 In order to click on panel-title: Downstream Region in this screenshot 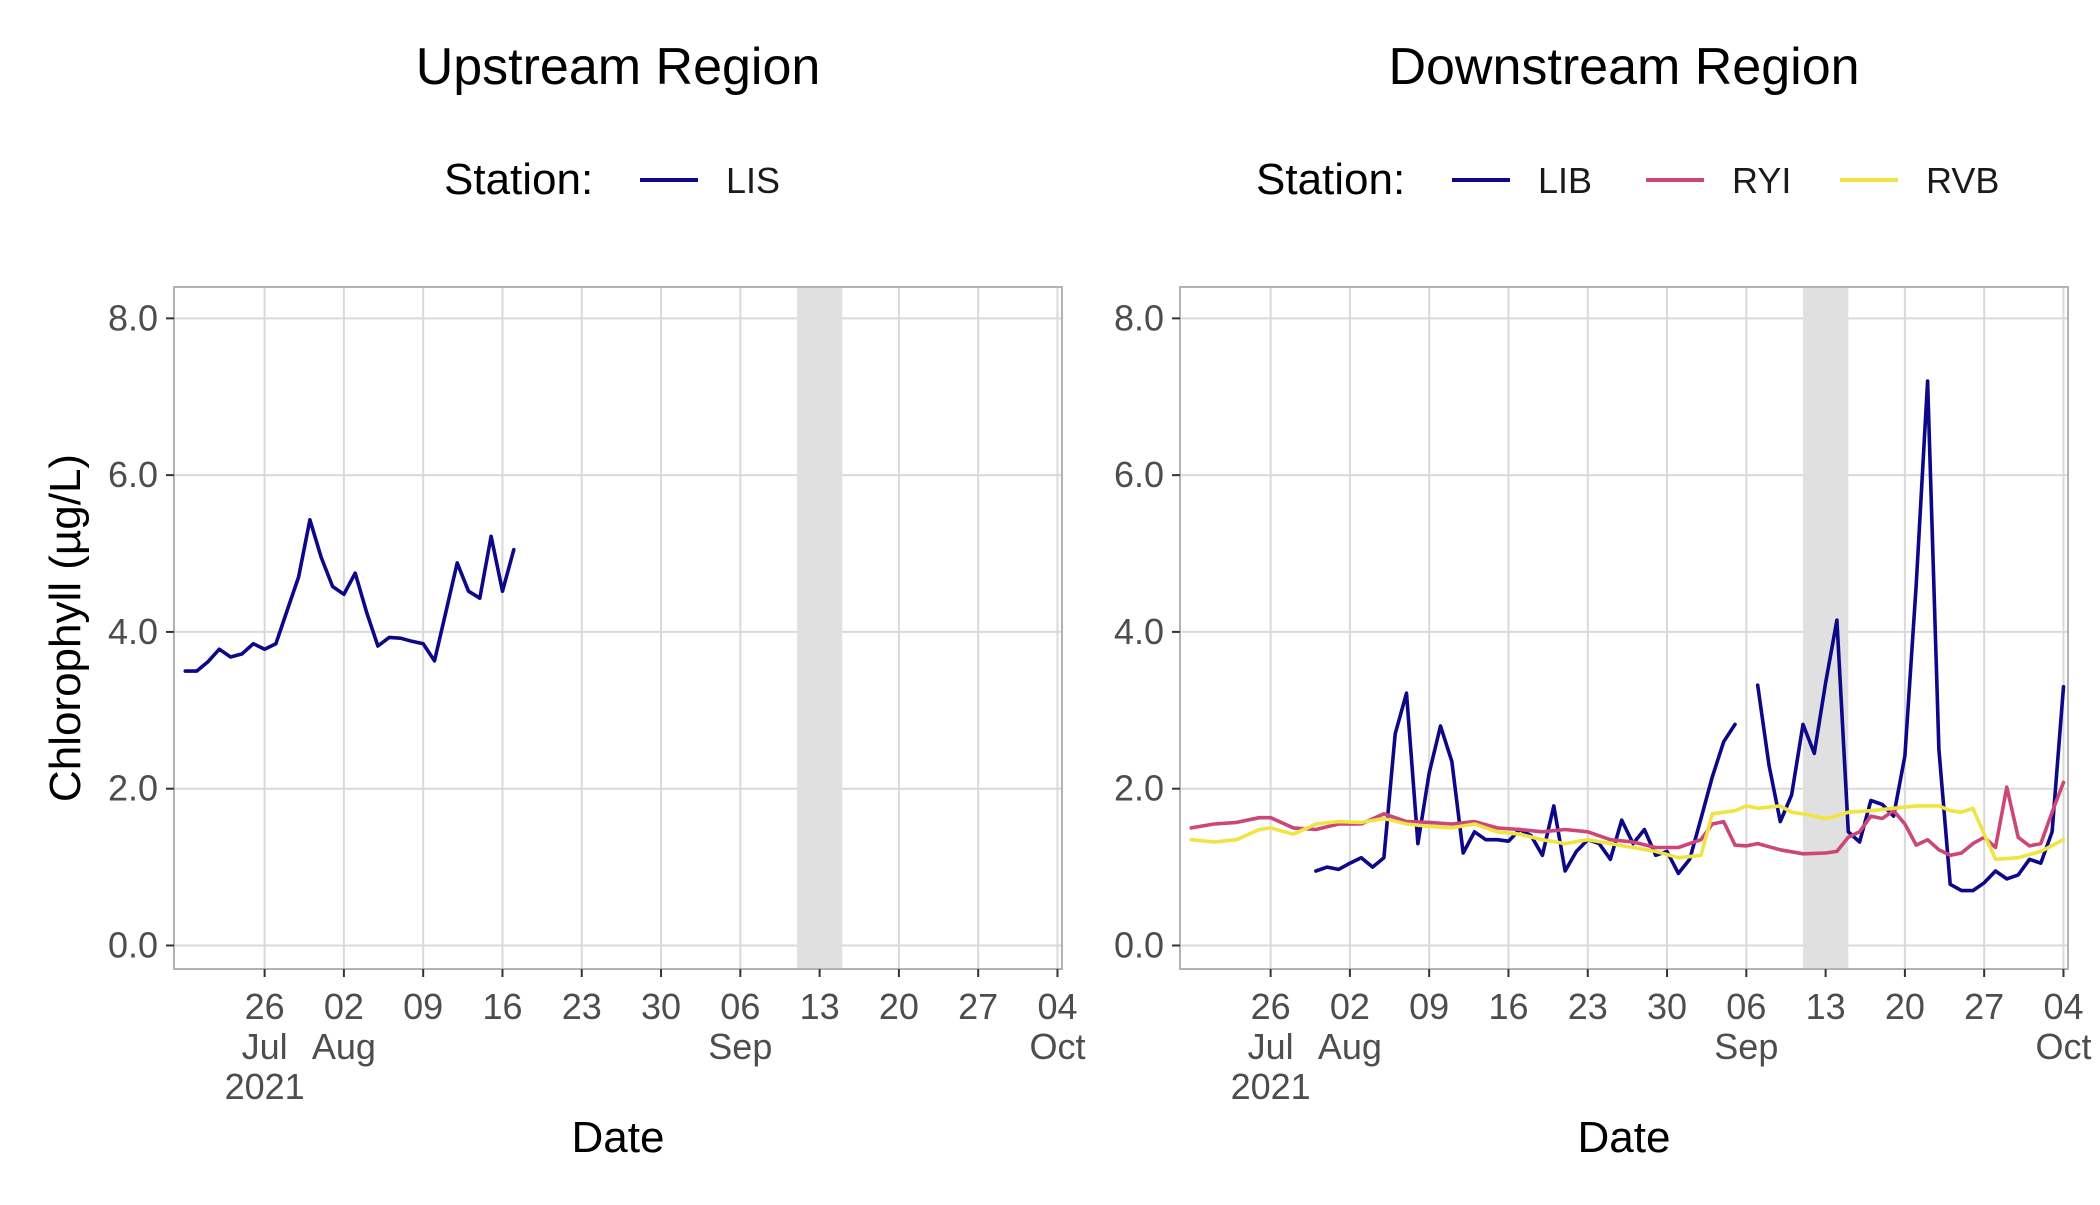, I will do `click(1623, 67)`.